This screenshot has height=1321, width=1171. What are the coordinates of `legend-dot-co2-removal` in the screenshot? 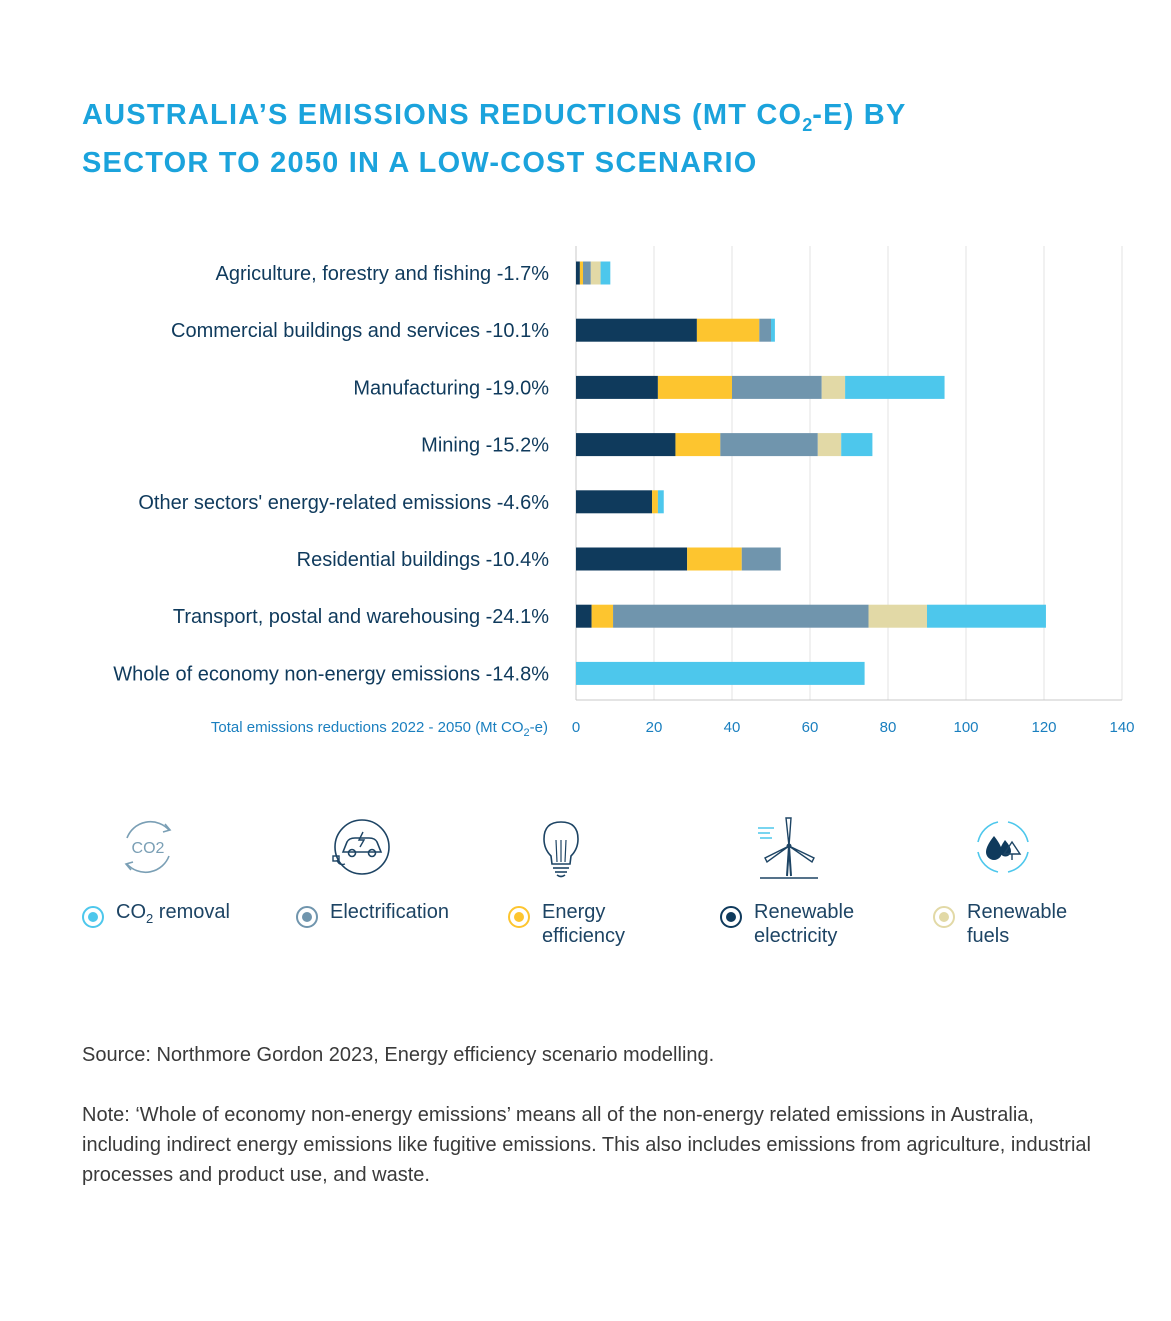 It's located at (93, 917).